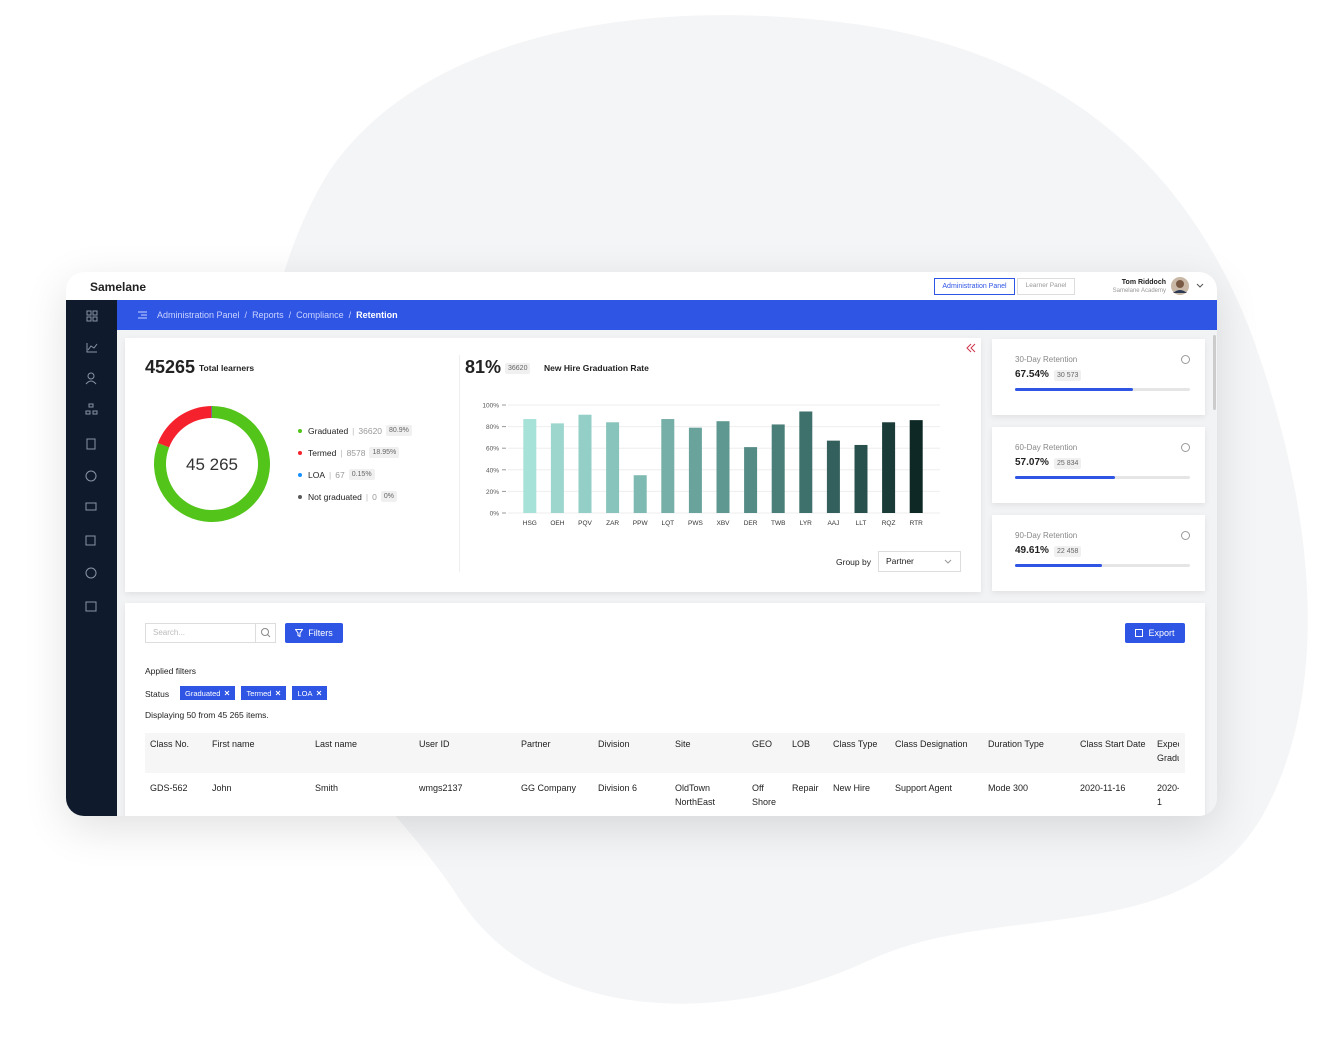  What do you see at coordinates (1098, 465) in the screenshot?
I see `retention-card: 60-Day Retention 57.07% 25 834` at bounding box center [1098, 465].